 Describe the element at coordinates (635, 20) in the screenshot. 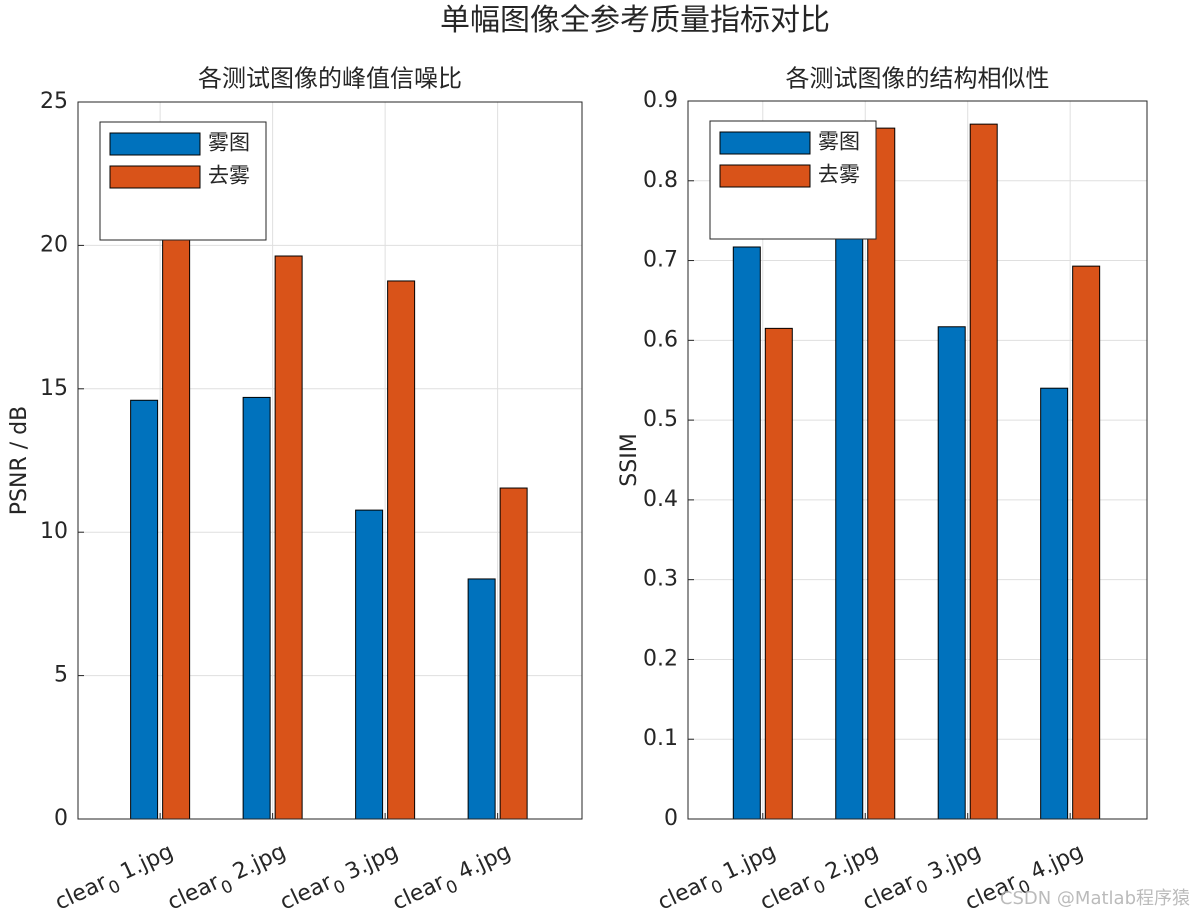

I see `figure-title: 单幅图像全参考质量指标对比` at that location.